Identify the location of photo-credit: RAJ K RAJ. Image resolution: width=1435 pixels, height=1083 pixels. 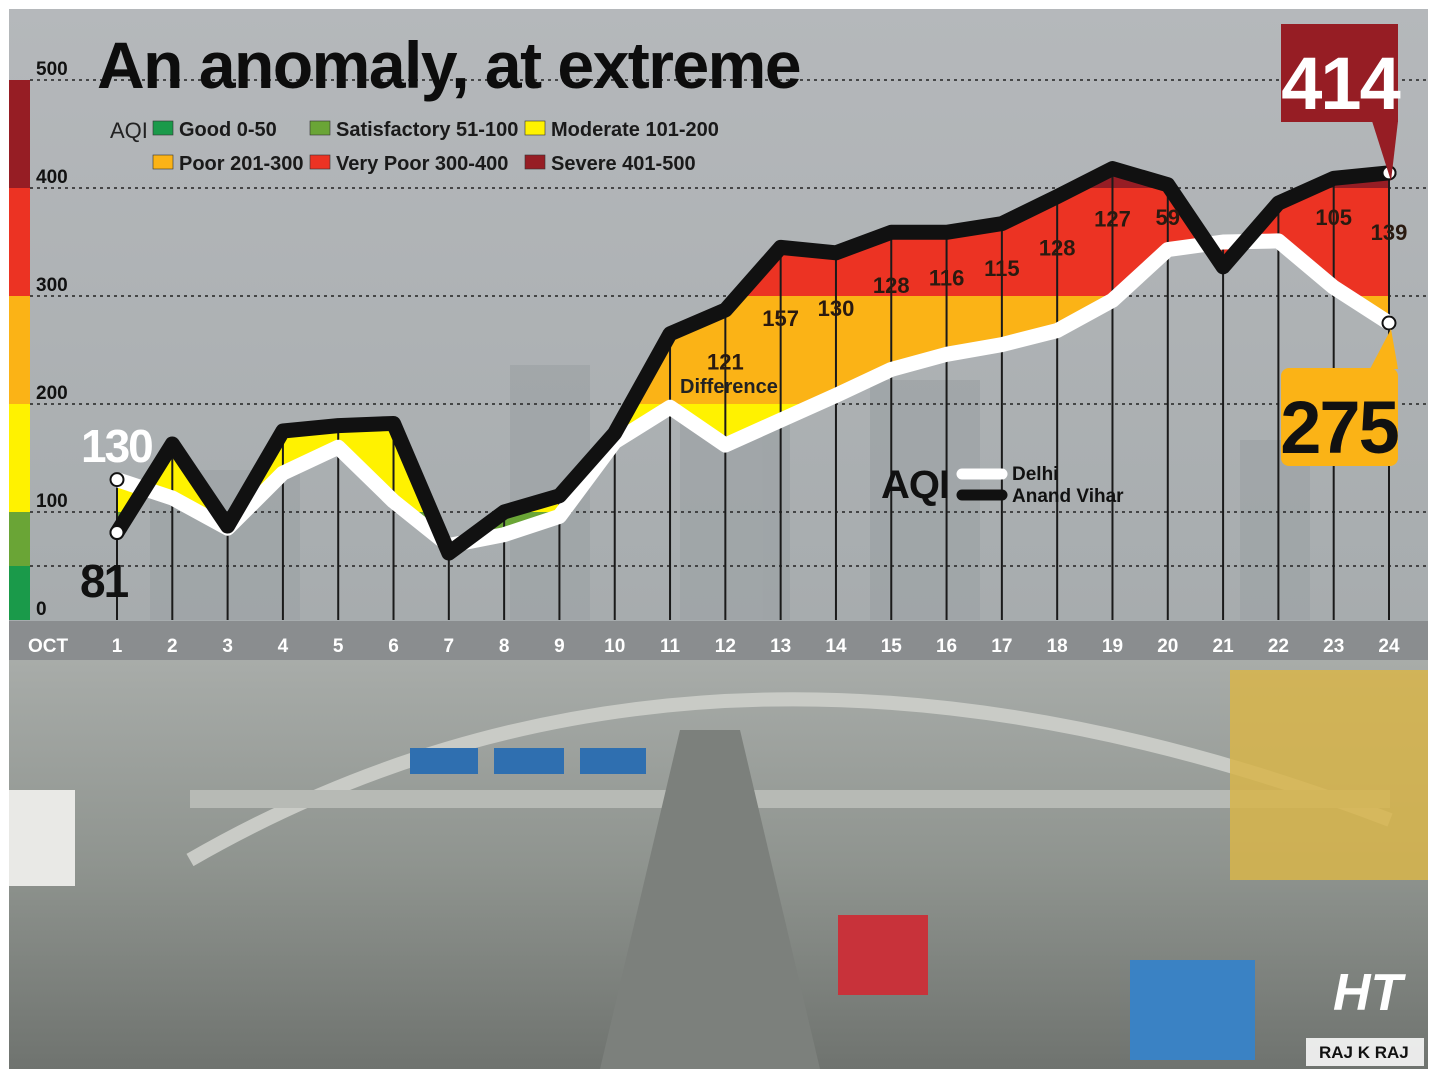
(1364, 1052).